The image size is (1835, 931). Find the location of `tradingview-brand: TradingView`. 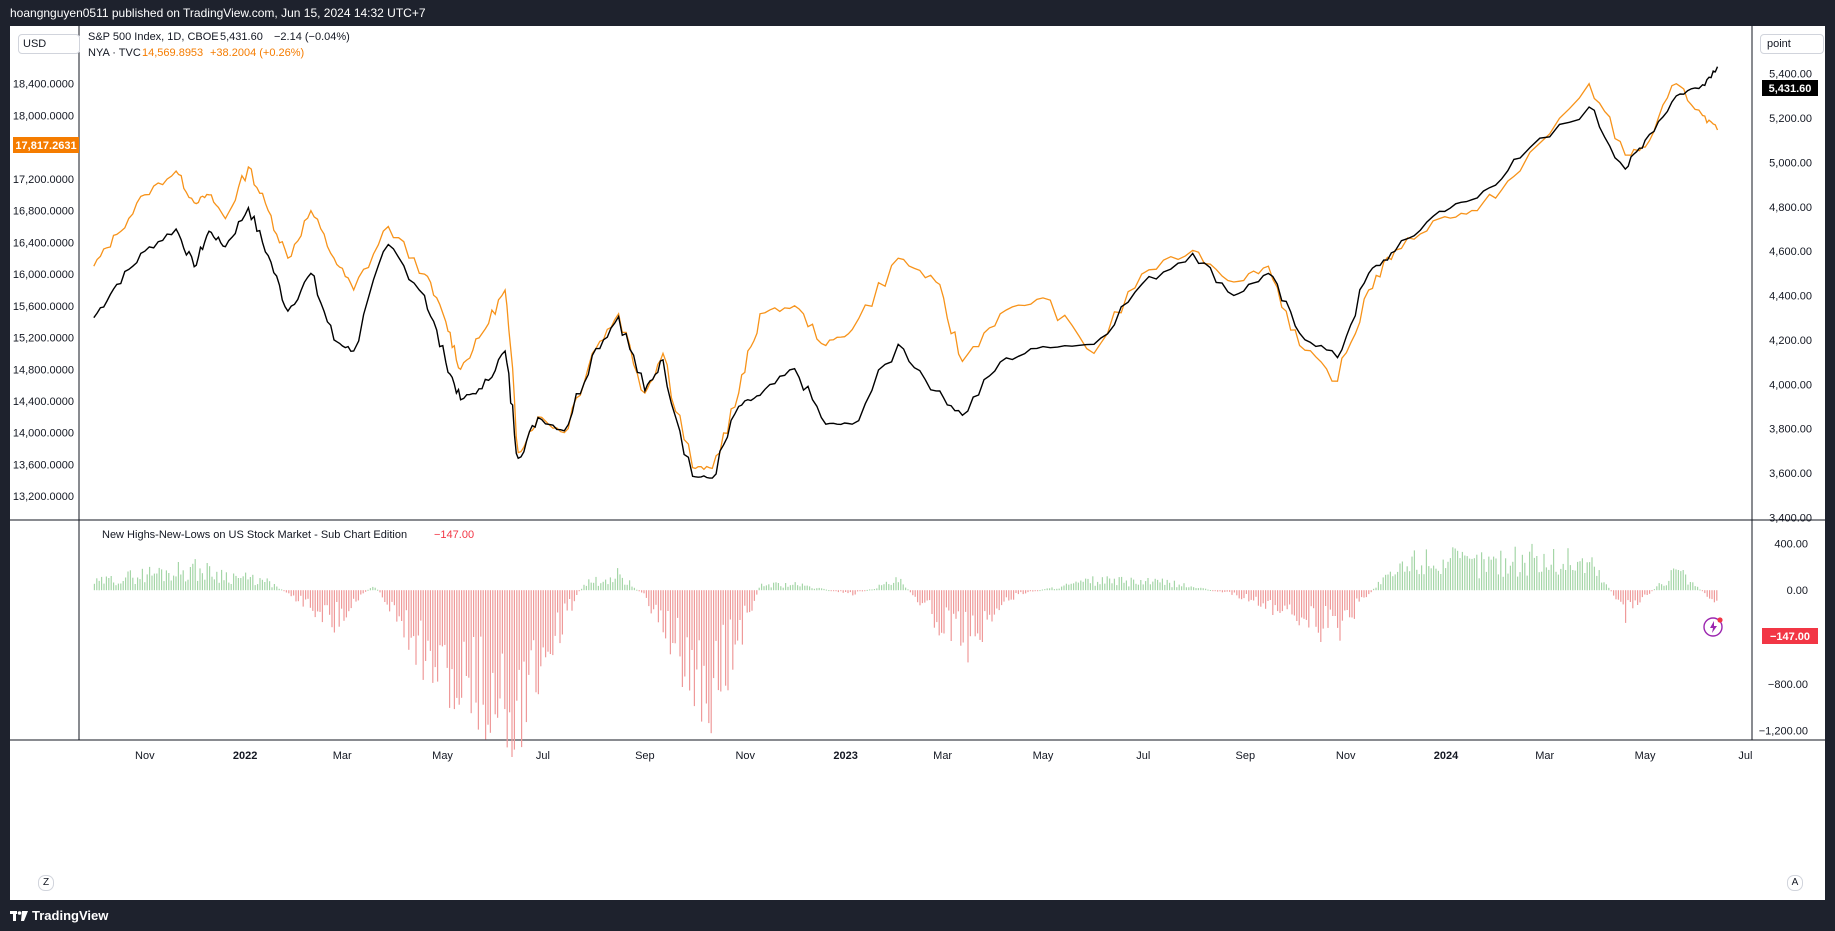

tradingview-brand: TradingView is located at coordinates (59, 915).